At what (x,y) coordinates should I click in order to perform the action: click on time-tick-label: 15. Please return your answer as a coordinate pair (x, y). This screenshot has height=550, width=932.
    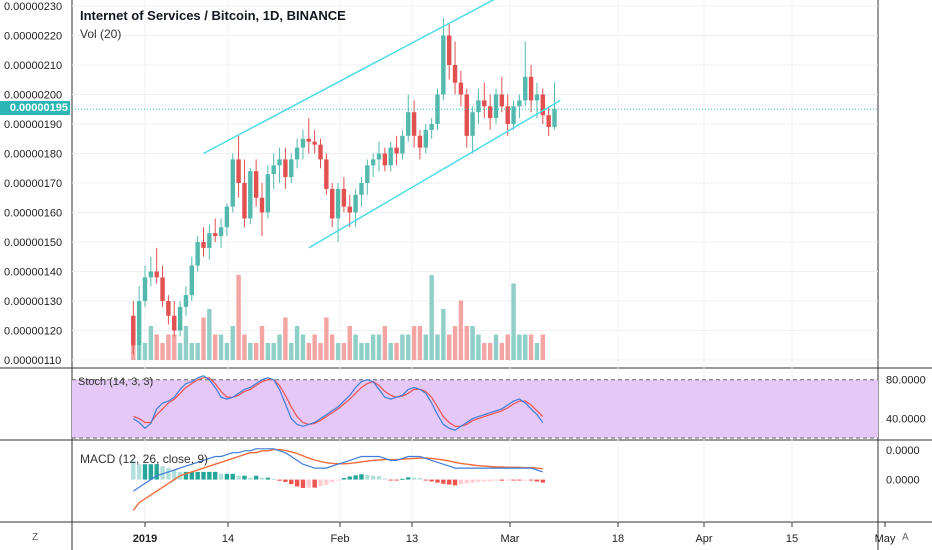
    Looking at the image, I should click on (792, 539).